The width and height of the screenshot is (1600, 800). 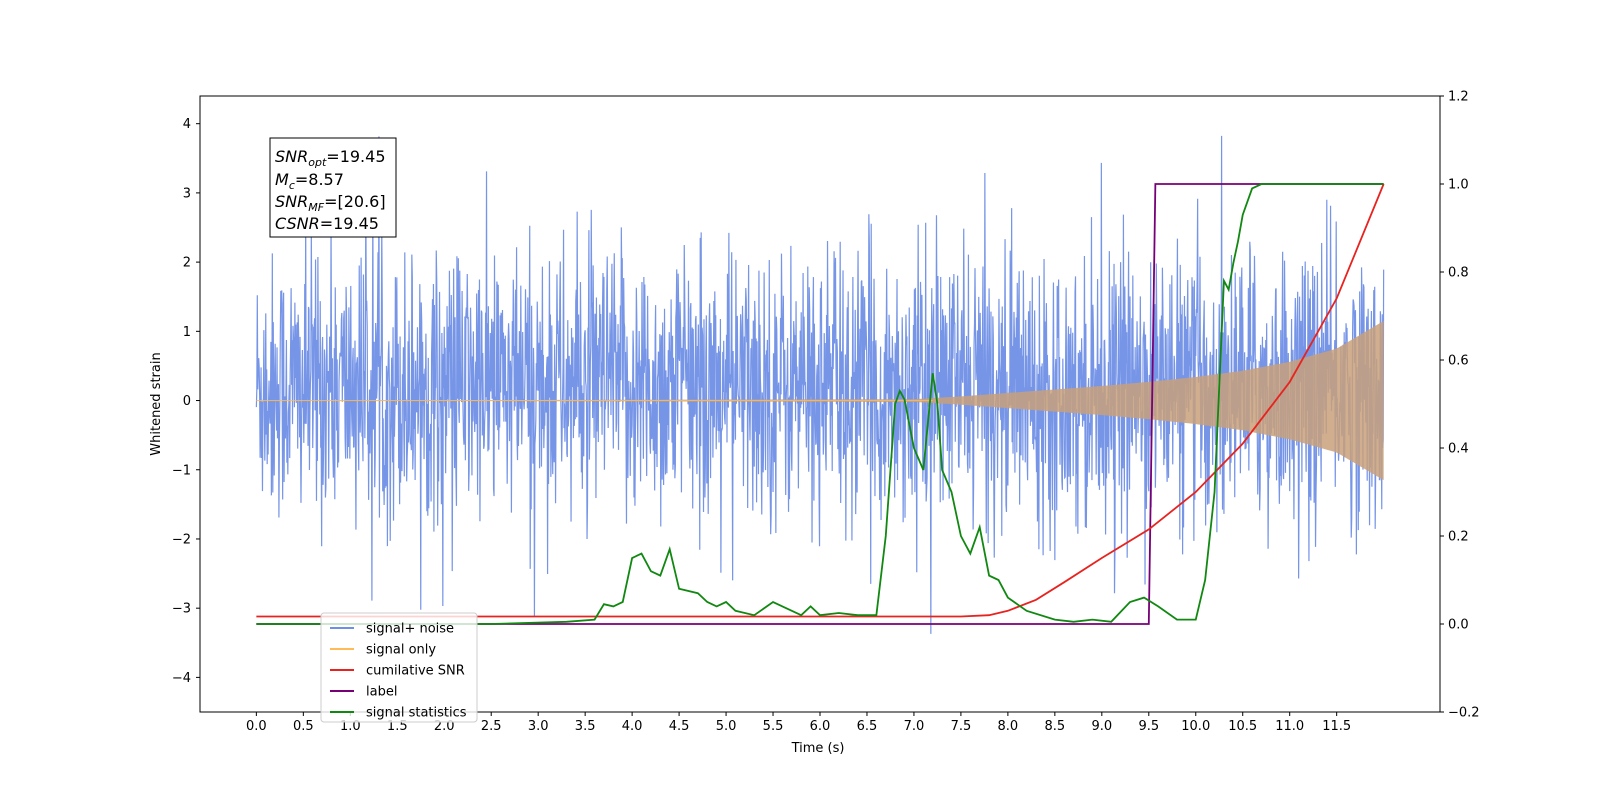 I want to click on x-tick-label: 8.0, so click(x=1008, y=726).